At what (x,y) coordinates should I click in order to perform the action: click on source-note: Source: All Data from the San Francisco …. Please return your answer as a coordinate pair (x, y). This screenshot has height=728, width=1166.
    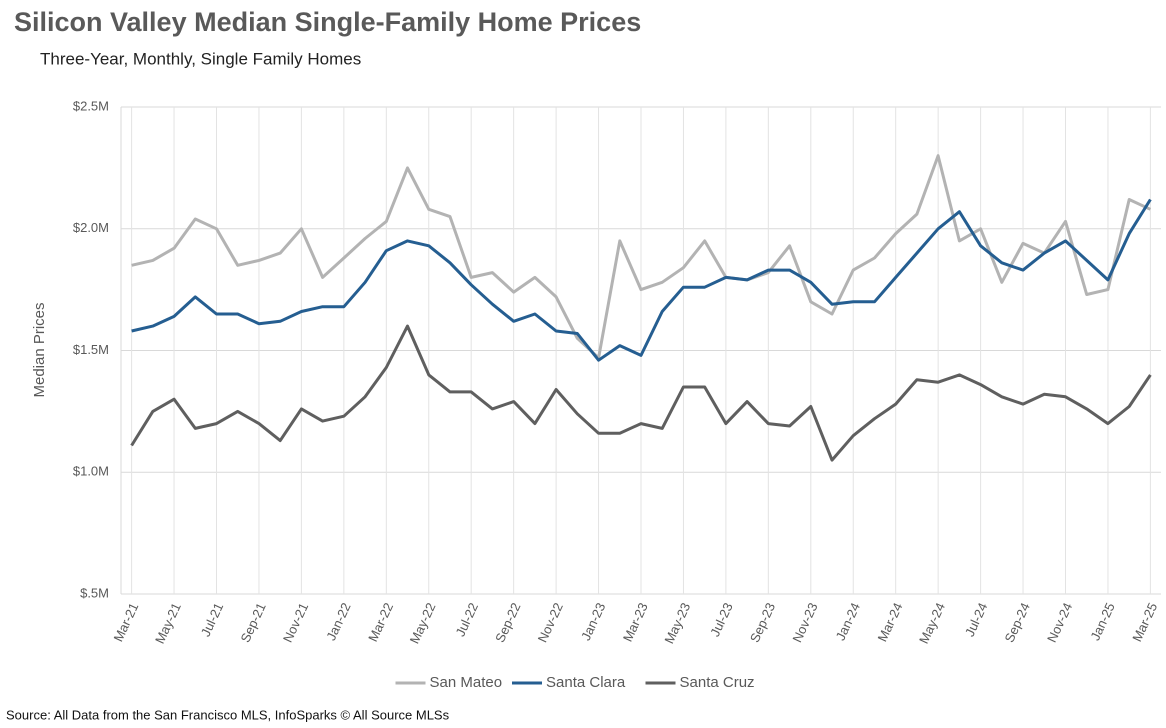
    Looking at the image, I should click on (228, 714).